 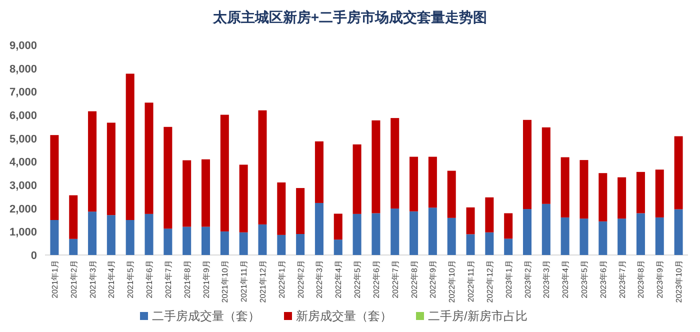 What do you see at coordinates (23, 186) in the screenshot?
I see `y-tick-label: 3,000` at bounding box center [23, 186].